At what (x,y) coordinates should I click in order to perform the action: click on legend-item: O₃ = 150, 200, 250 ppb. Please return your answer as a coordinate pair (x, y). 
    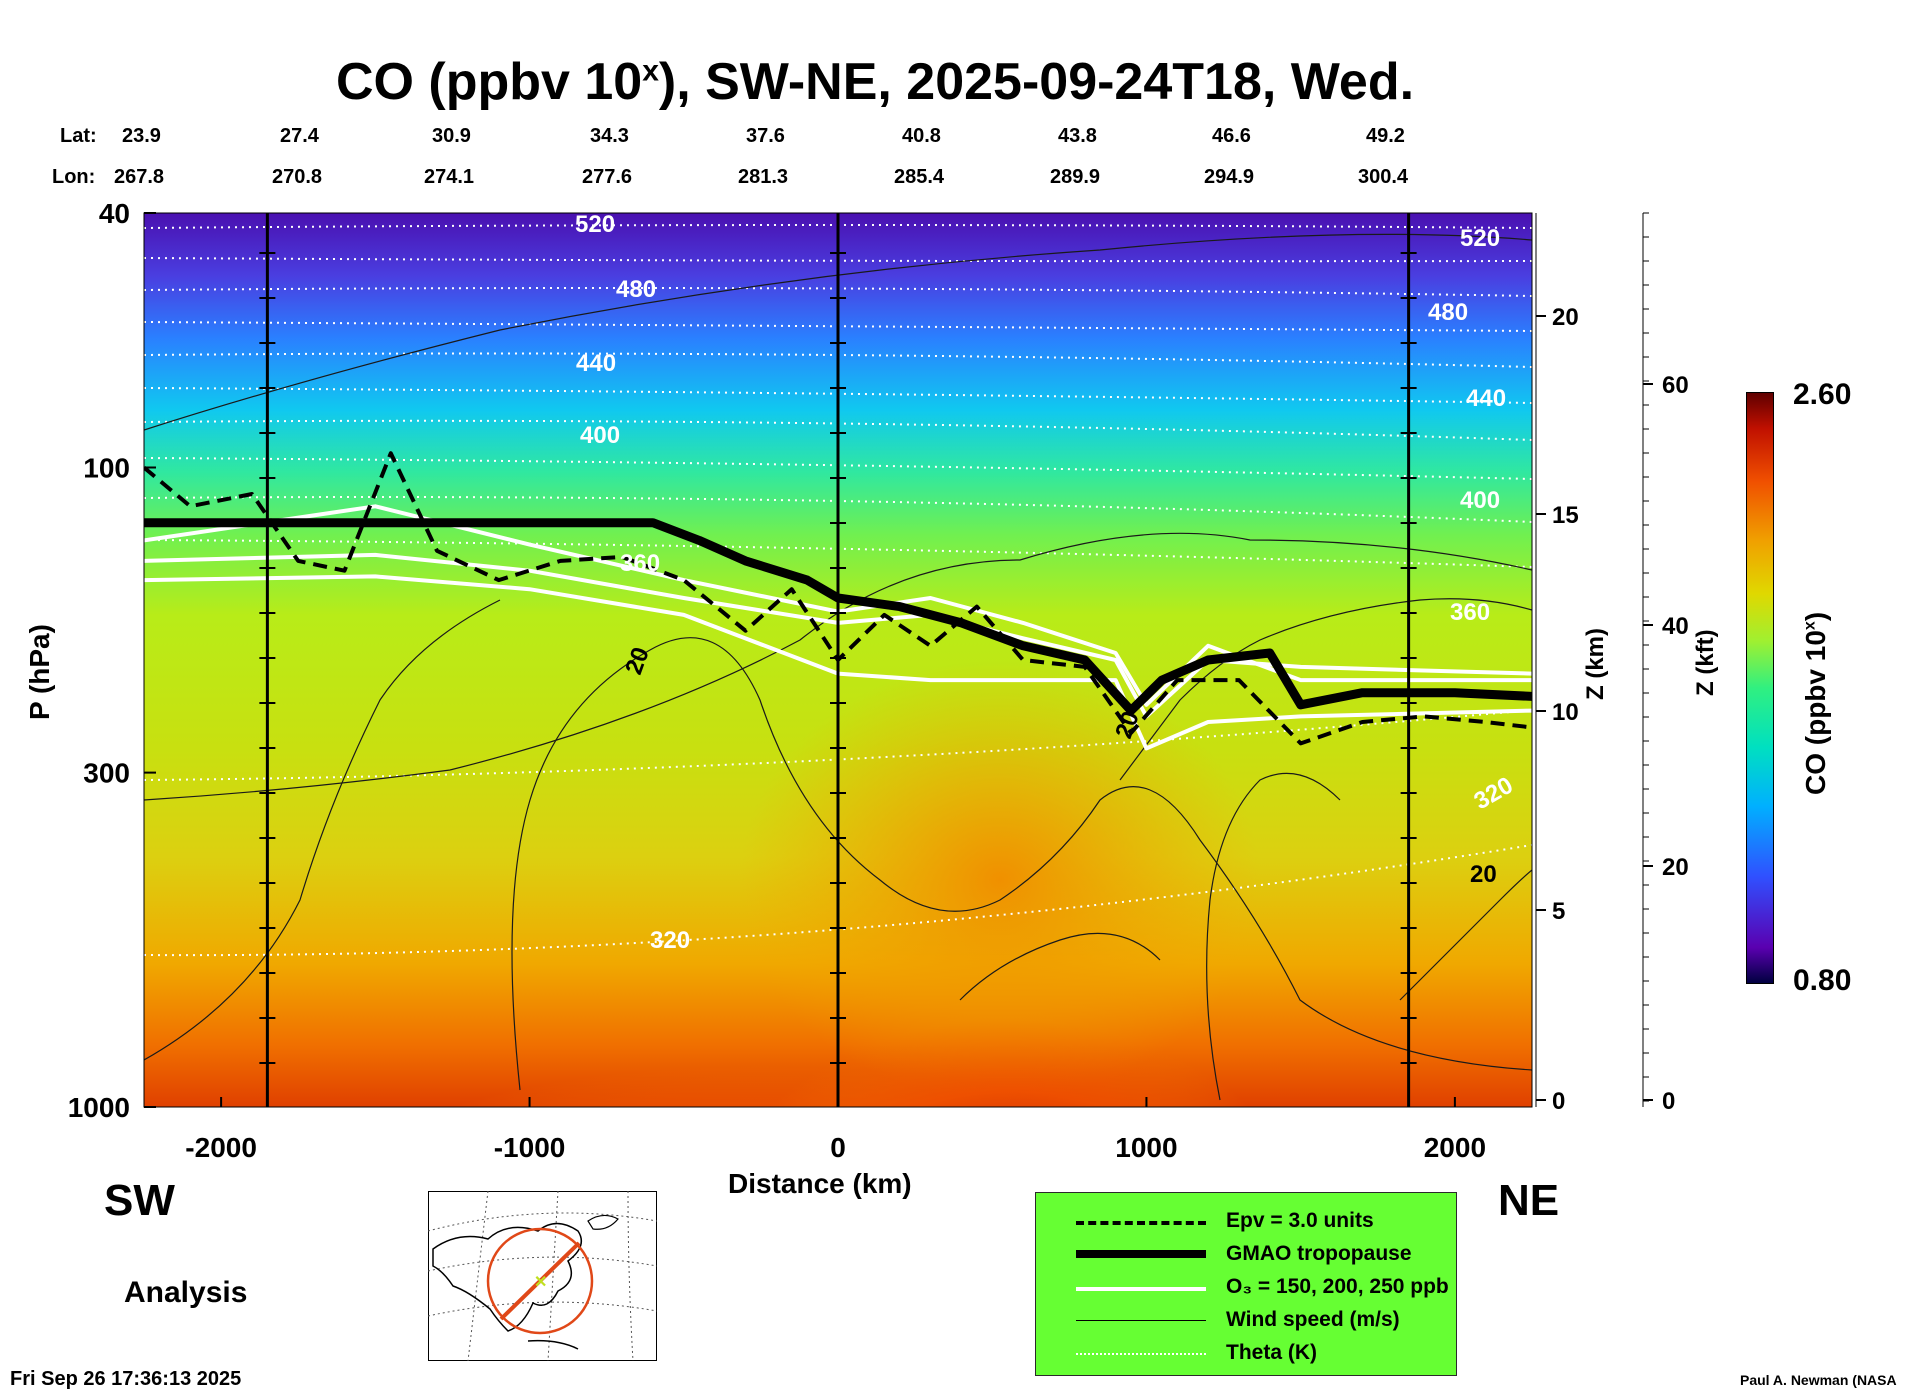
    Looking at the image, I should click on (1246, 1287).